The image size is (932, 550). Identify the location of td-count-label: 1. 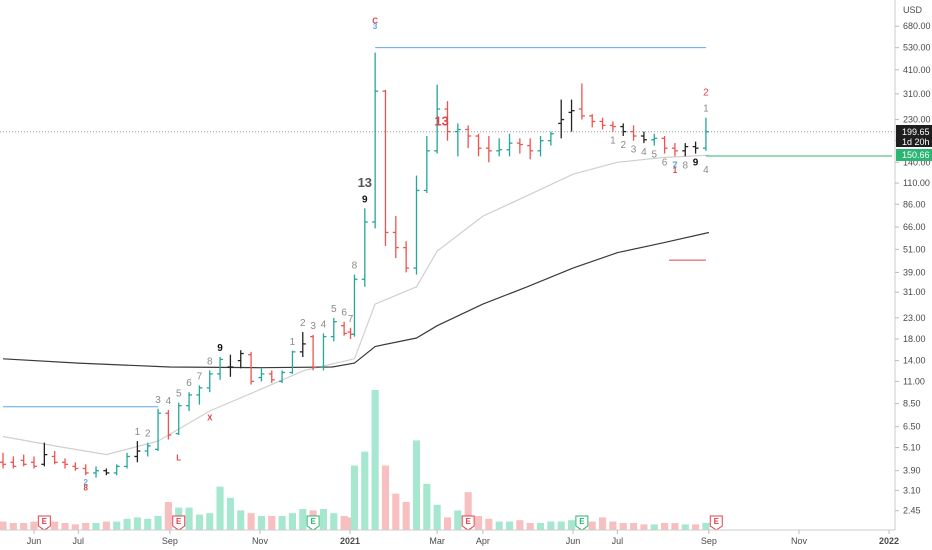
(293, 342).